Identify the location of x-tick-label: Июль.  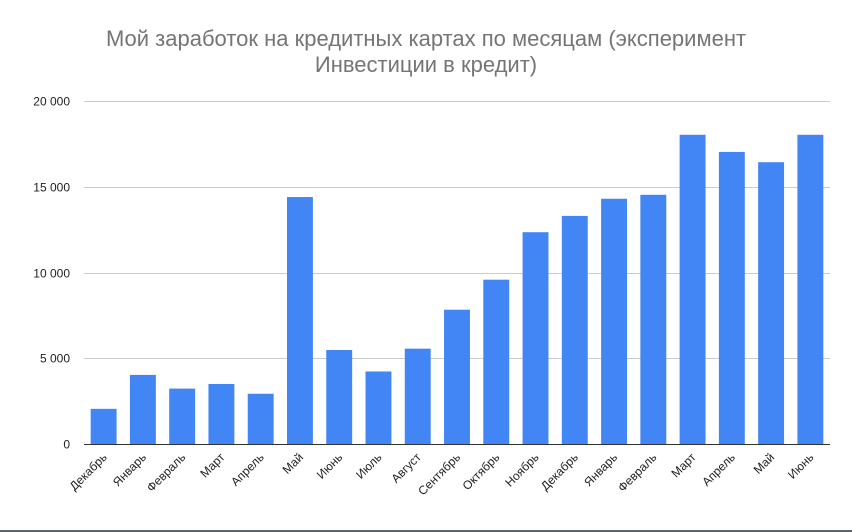
(369, 466).